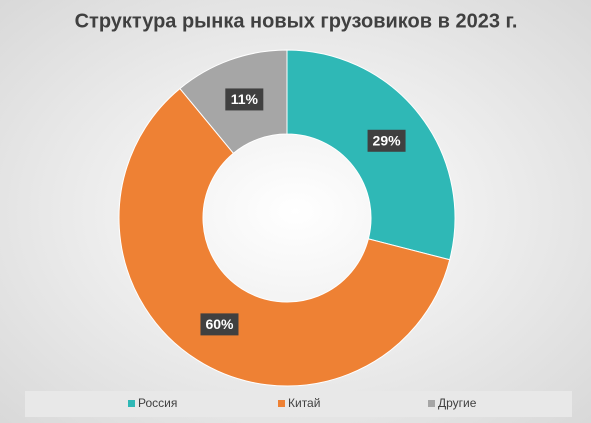 The height and width of the screenshot is (423, 591). I want to click on data-label: 29%, so click(387, 140).